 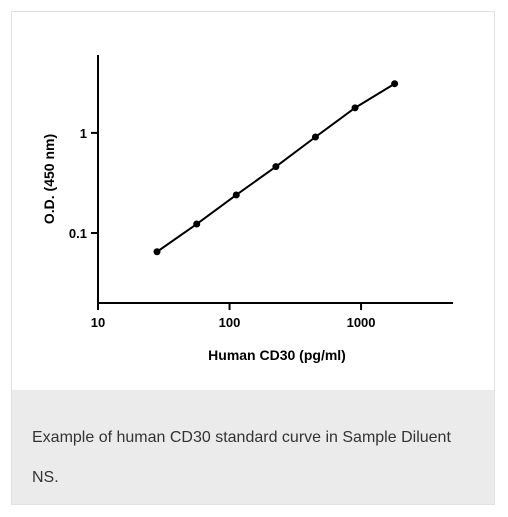 What do you see at coordinates (49, 179) in the screenshot?
I see `y-axis-label: O.D. (450 nm)` at bounding box center [49, 179].